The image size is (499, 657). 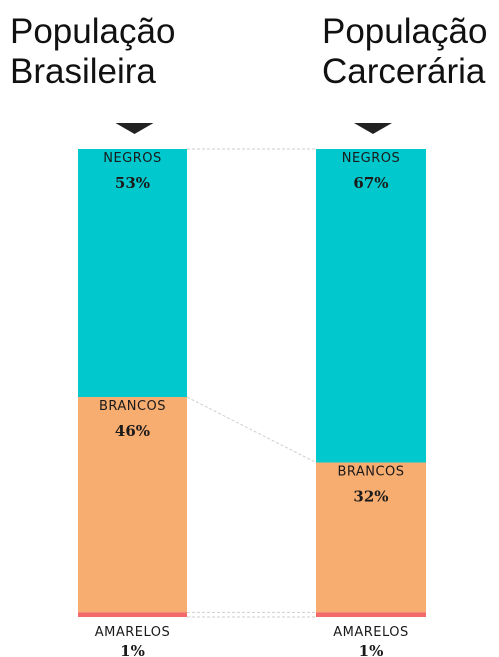 What do you see at coordinates (251, 430) in the screenshot?
I see `connector-negros-brancos` at bounding box center [251, 430].